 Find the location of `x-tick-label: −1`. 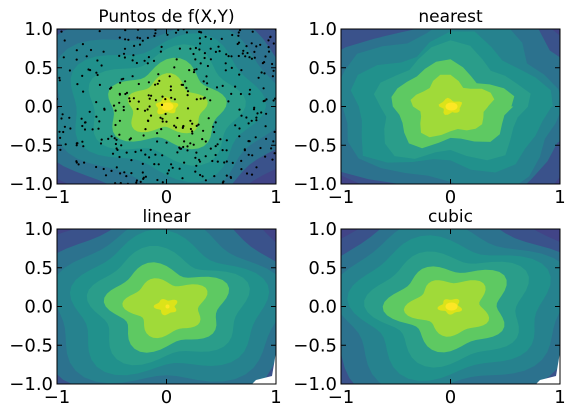

x-tick-label: −1 is located at coordinates (57, 397).